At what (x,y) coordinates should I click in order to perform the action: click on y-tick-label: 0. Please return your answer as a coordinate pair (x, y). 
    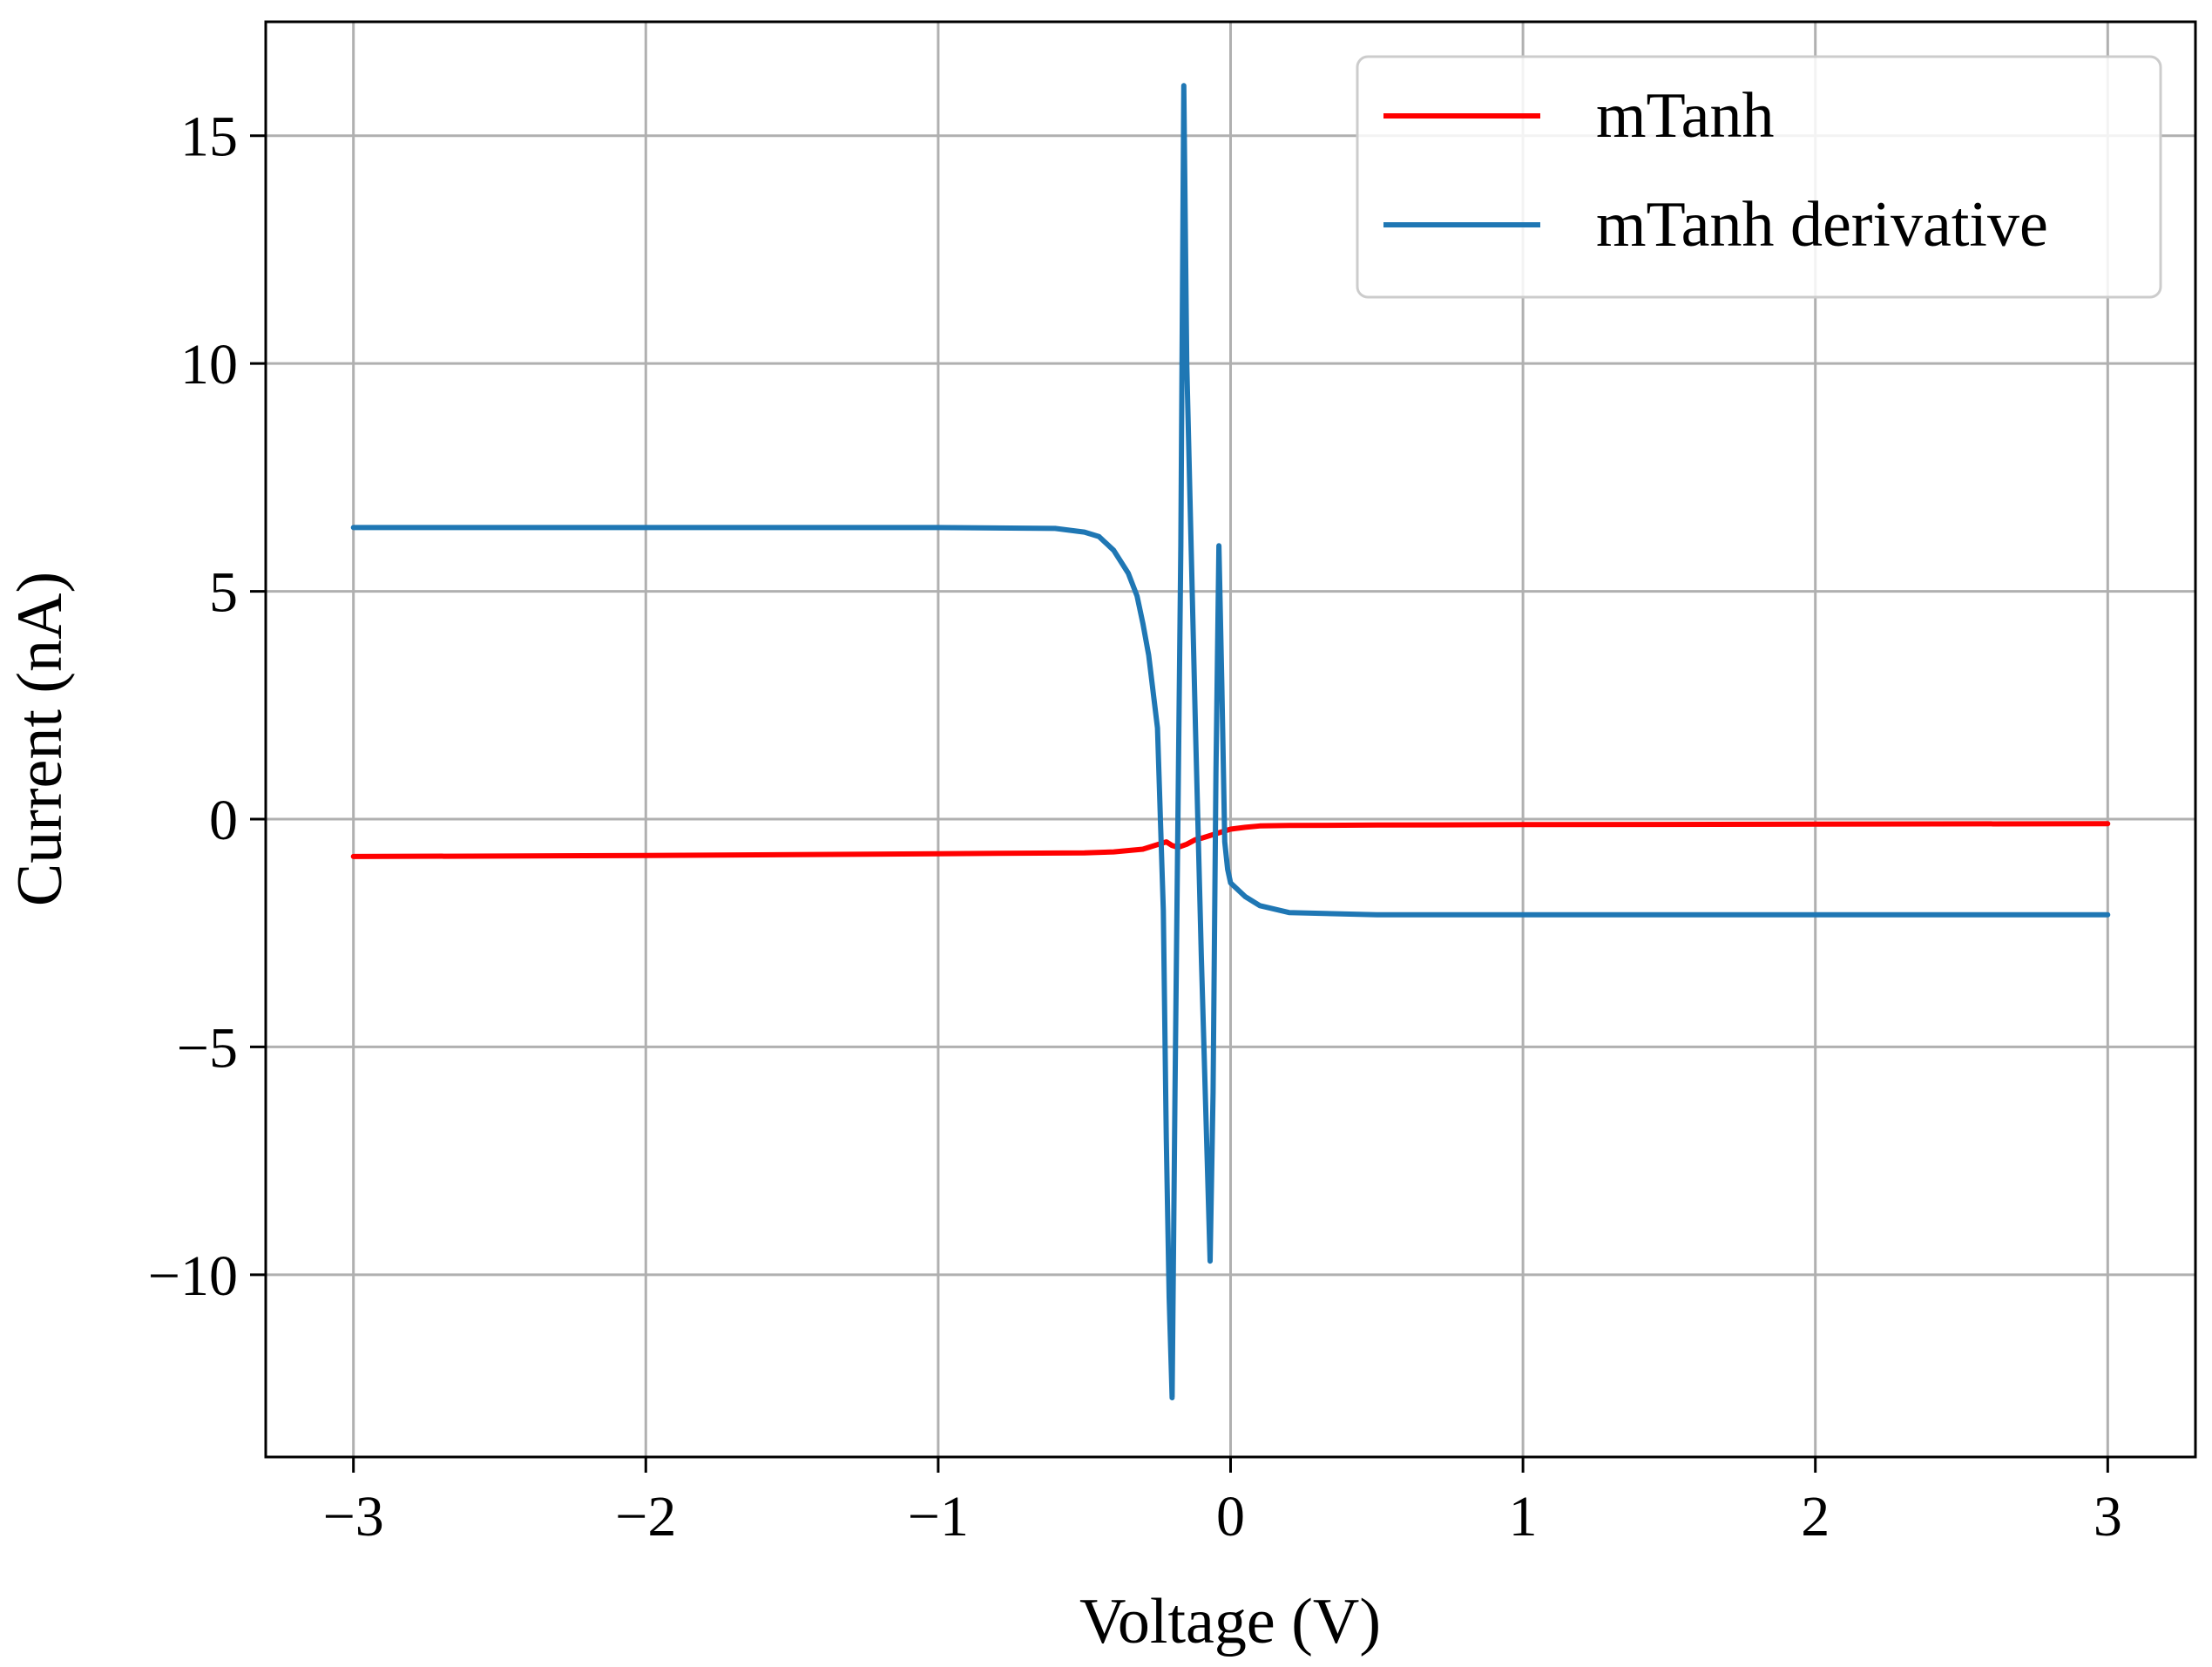
    Looking at the image, I should click on (223, 820).